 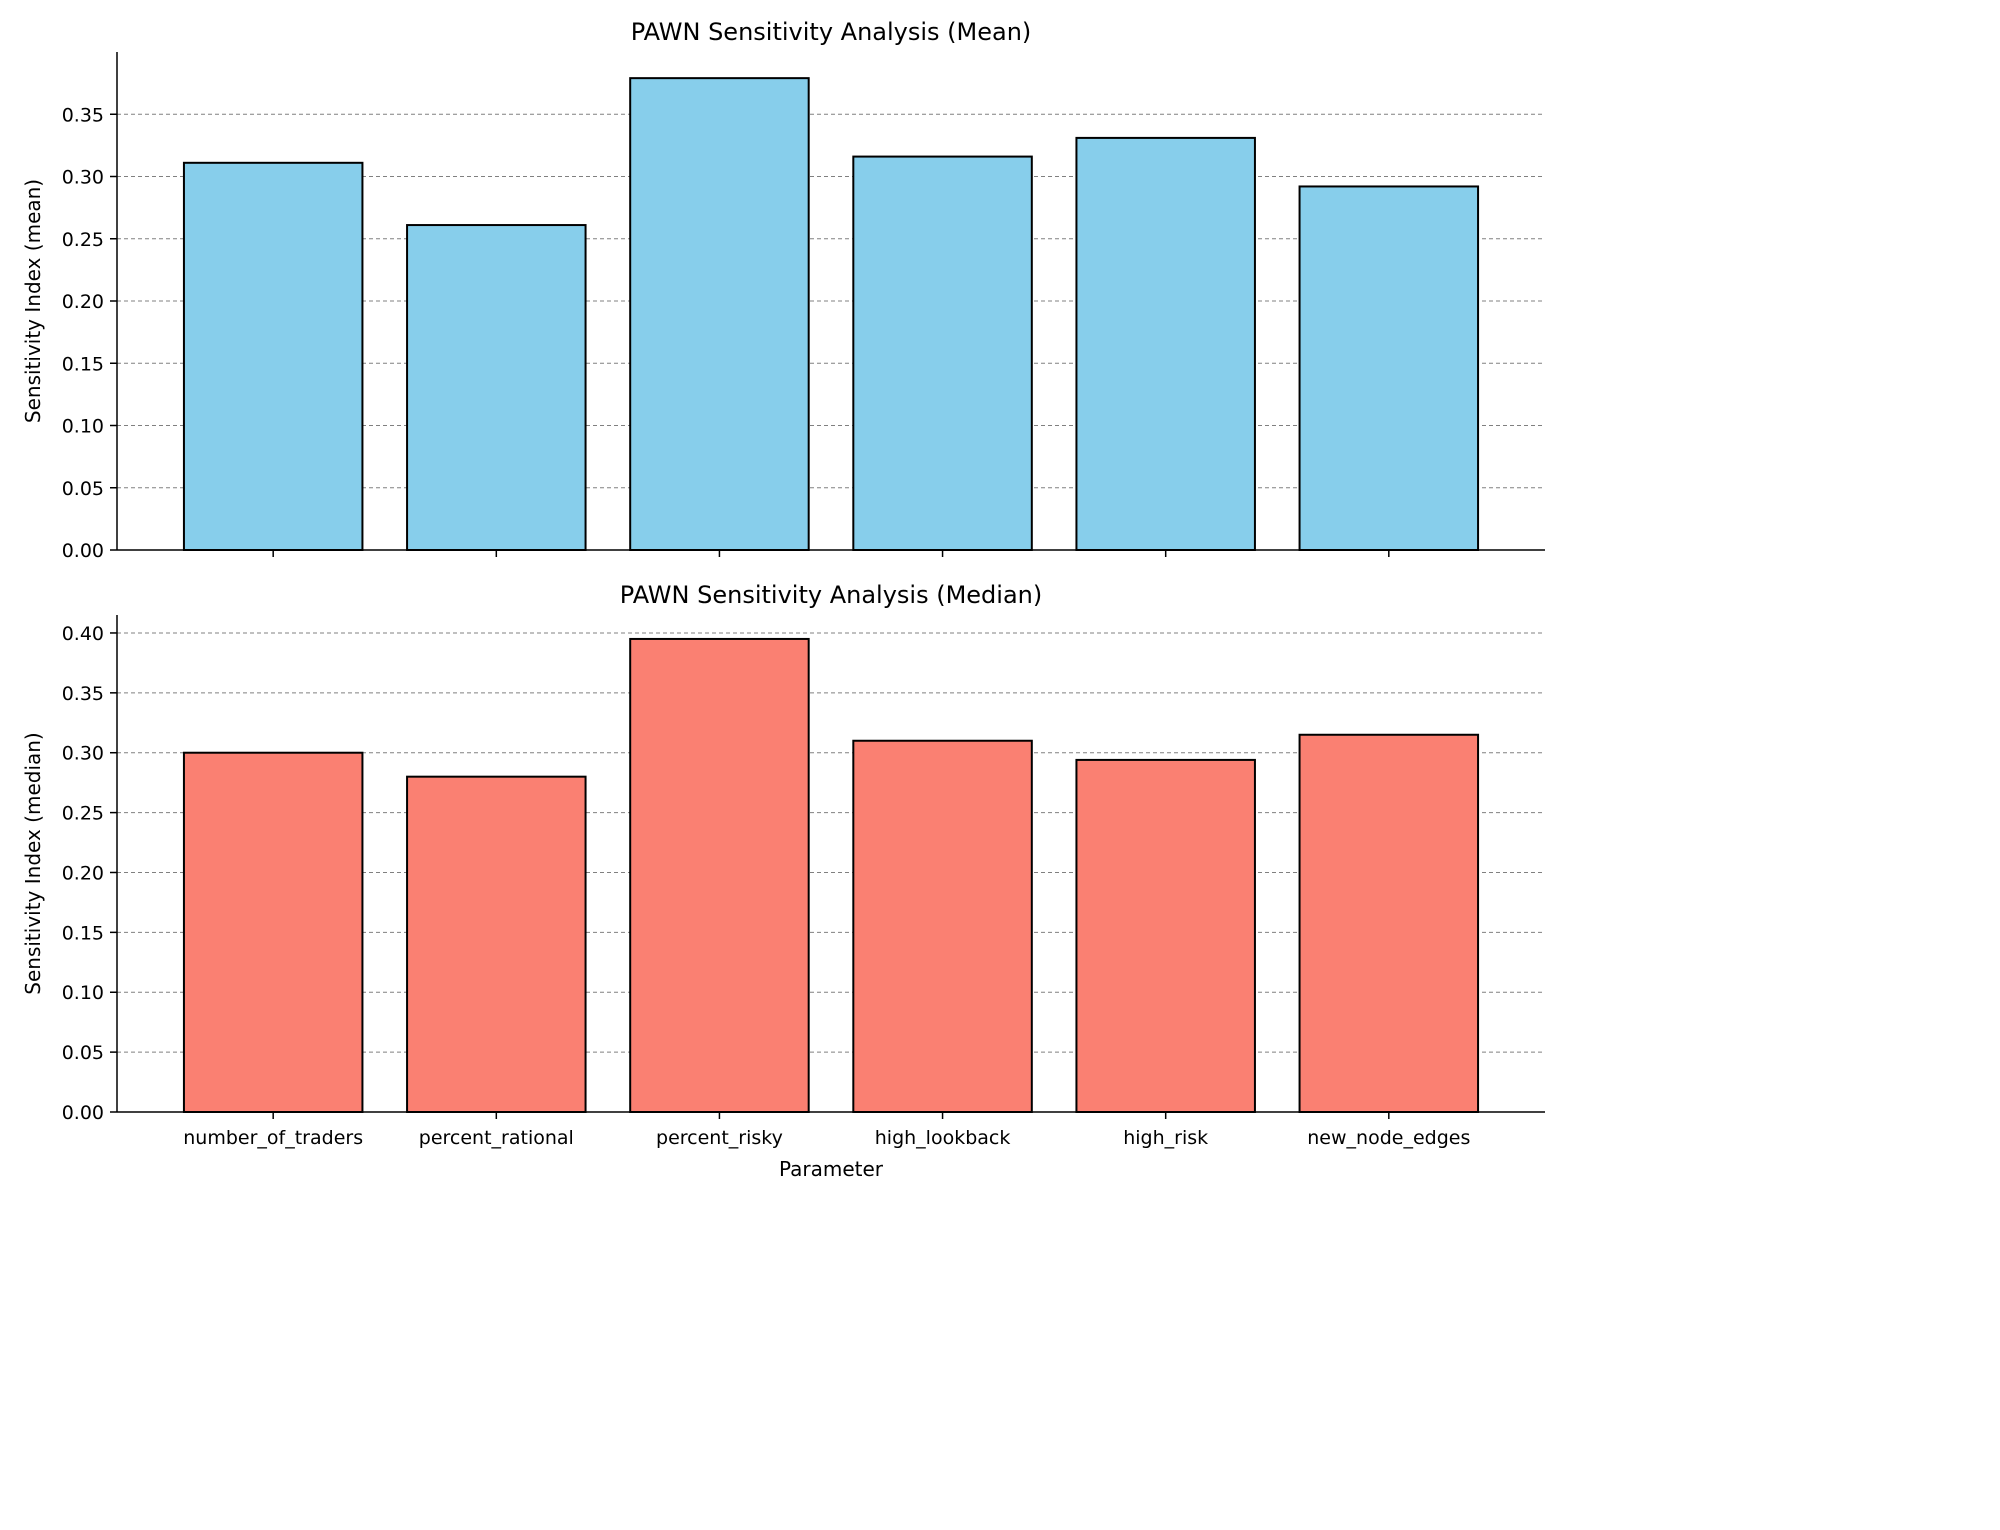 What do you see at coordinates (83, 1053) in the screenshot?
I see `median-y-tick-label: 0.05` at bounding box center [83, 1053].